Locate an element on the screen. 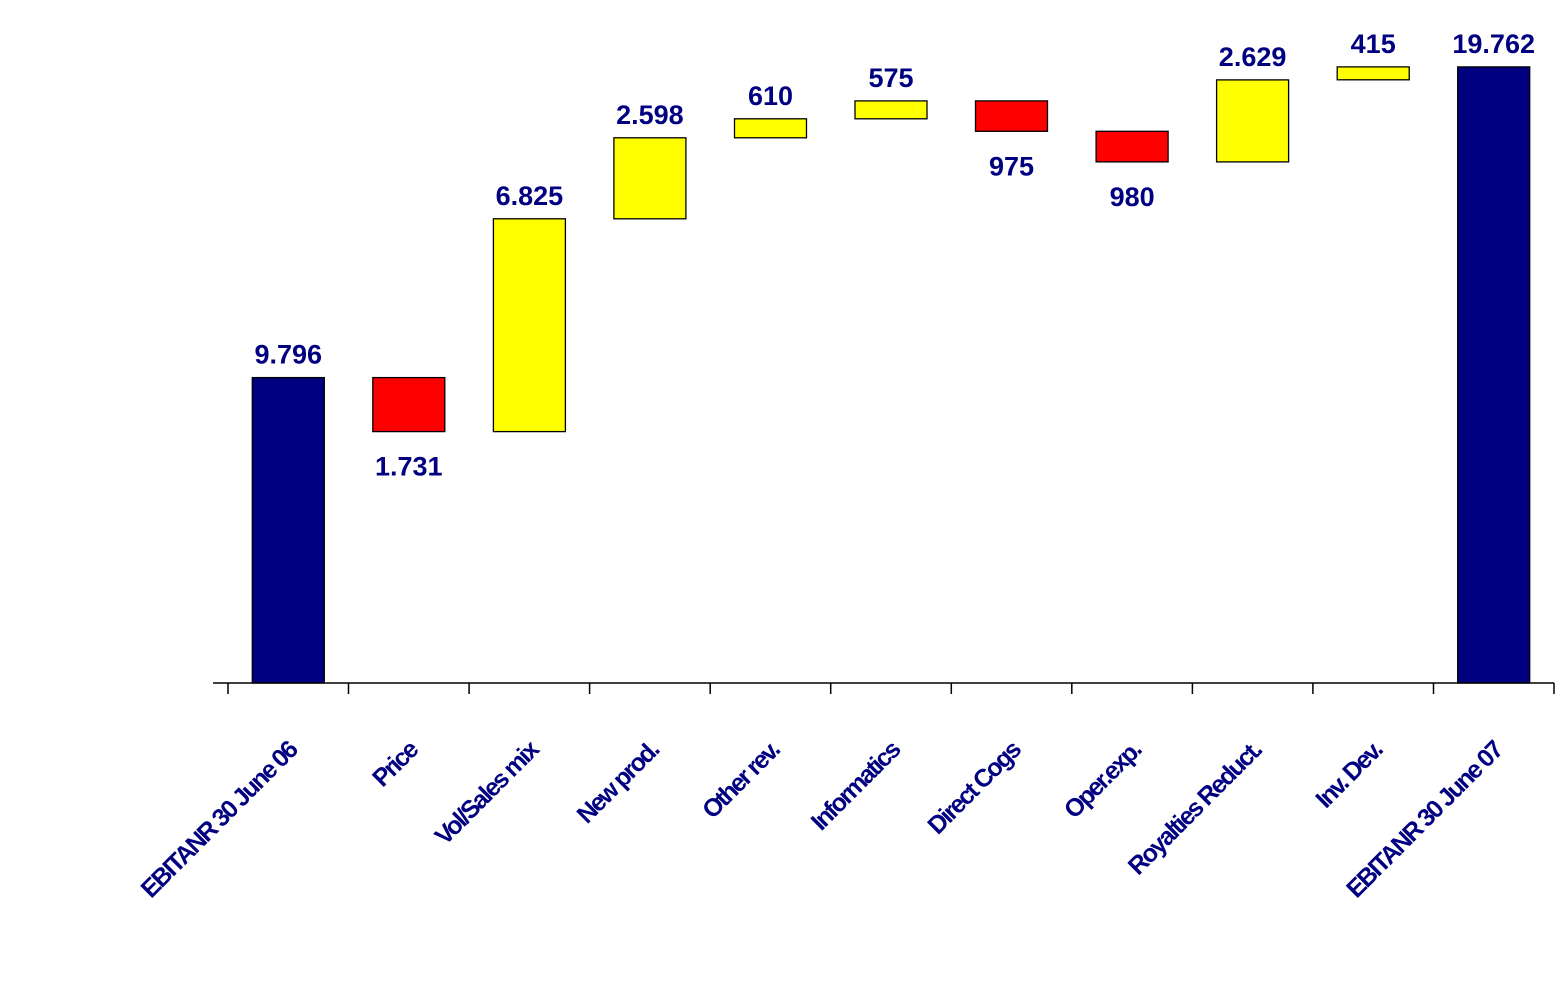 Image resolution: width=1561 pixels, height=996 pixels. x-tick-label-other-rev: Other rev. is located at coordinates (741, 780).